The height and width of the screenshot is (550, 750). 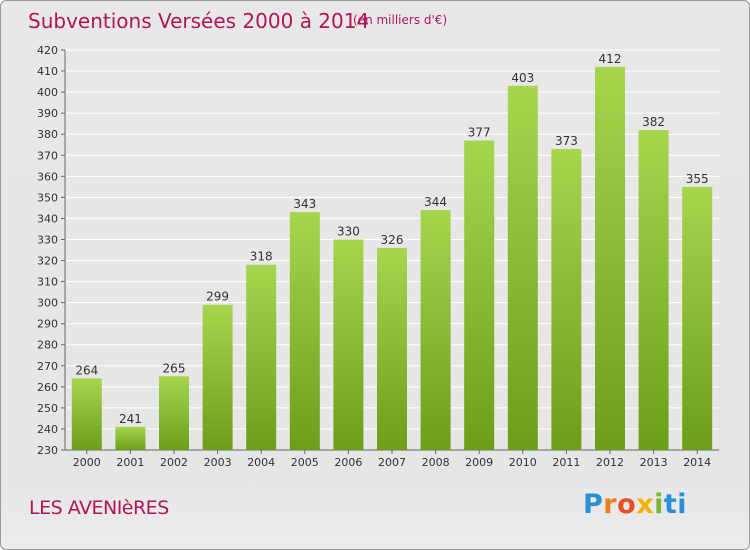 I want to click on y-tick-label: 390, so click(x=47, y=113).